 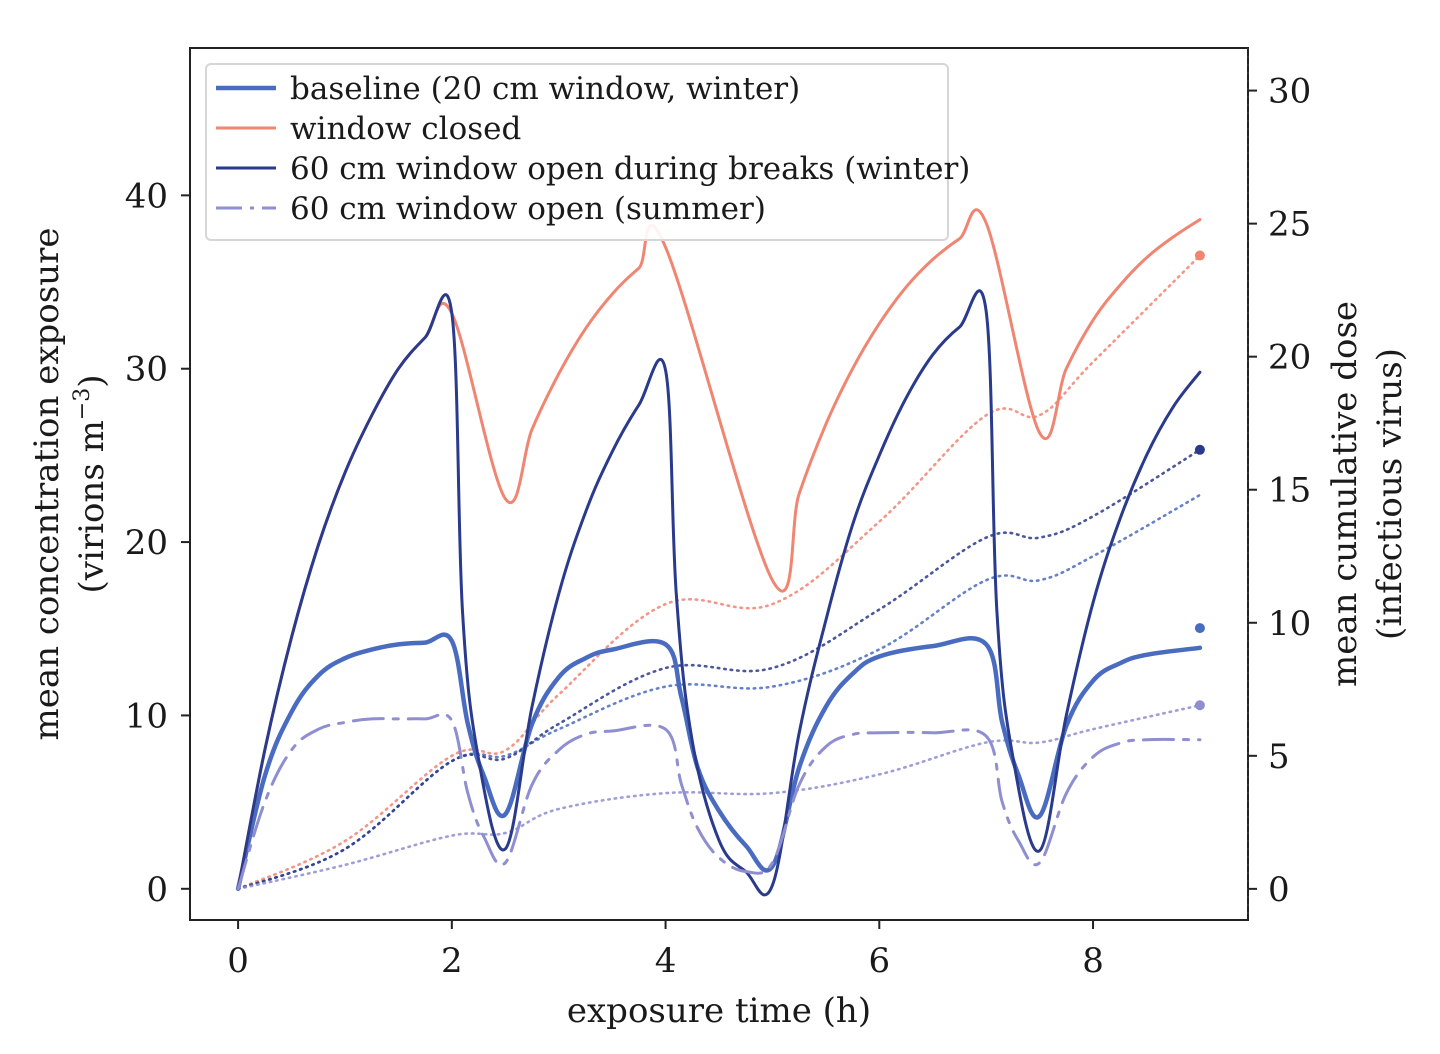 What do you see at coordinates (146, 196) in the screenshot?
I see `y-tick-label: 40` at bounding box center [146, 196].